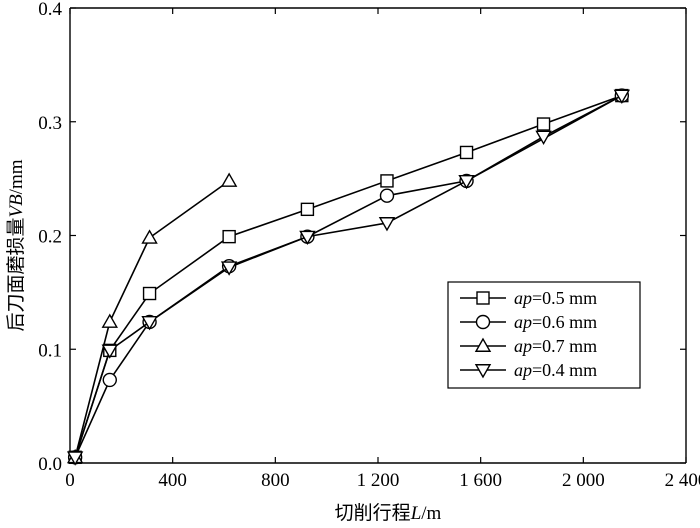  I want to click on legend-label-rest: =0.5 mm, so click(564, 298).